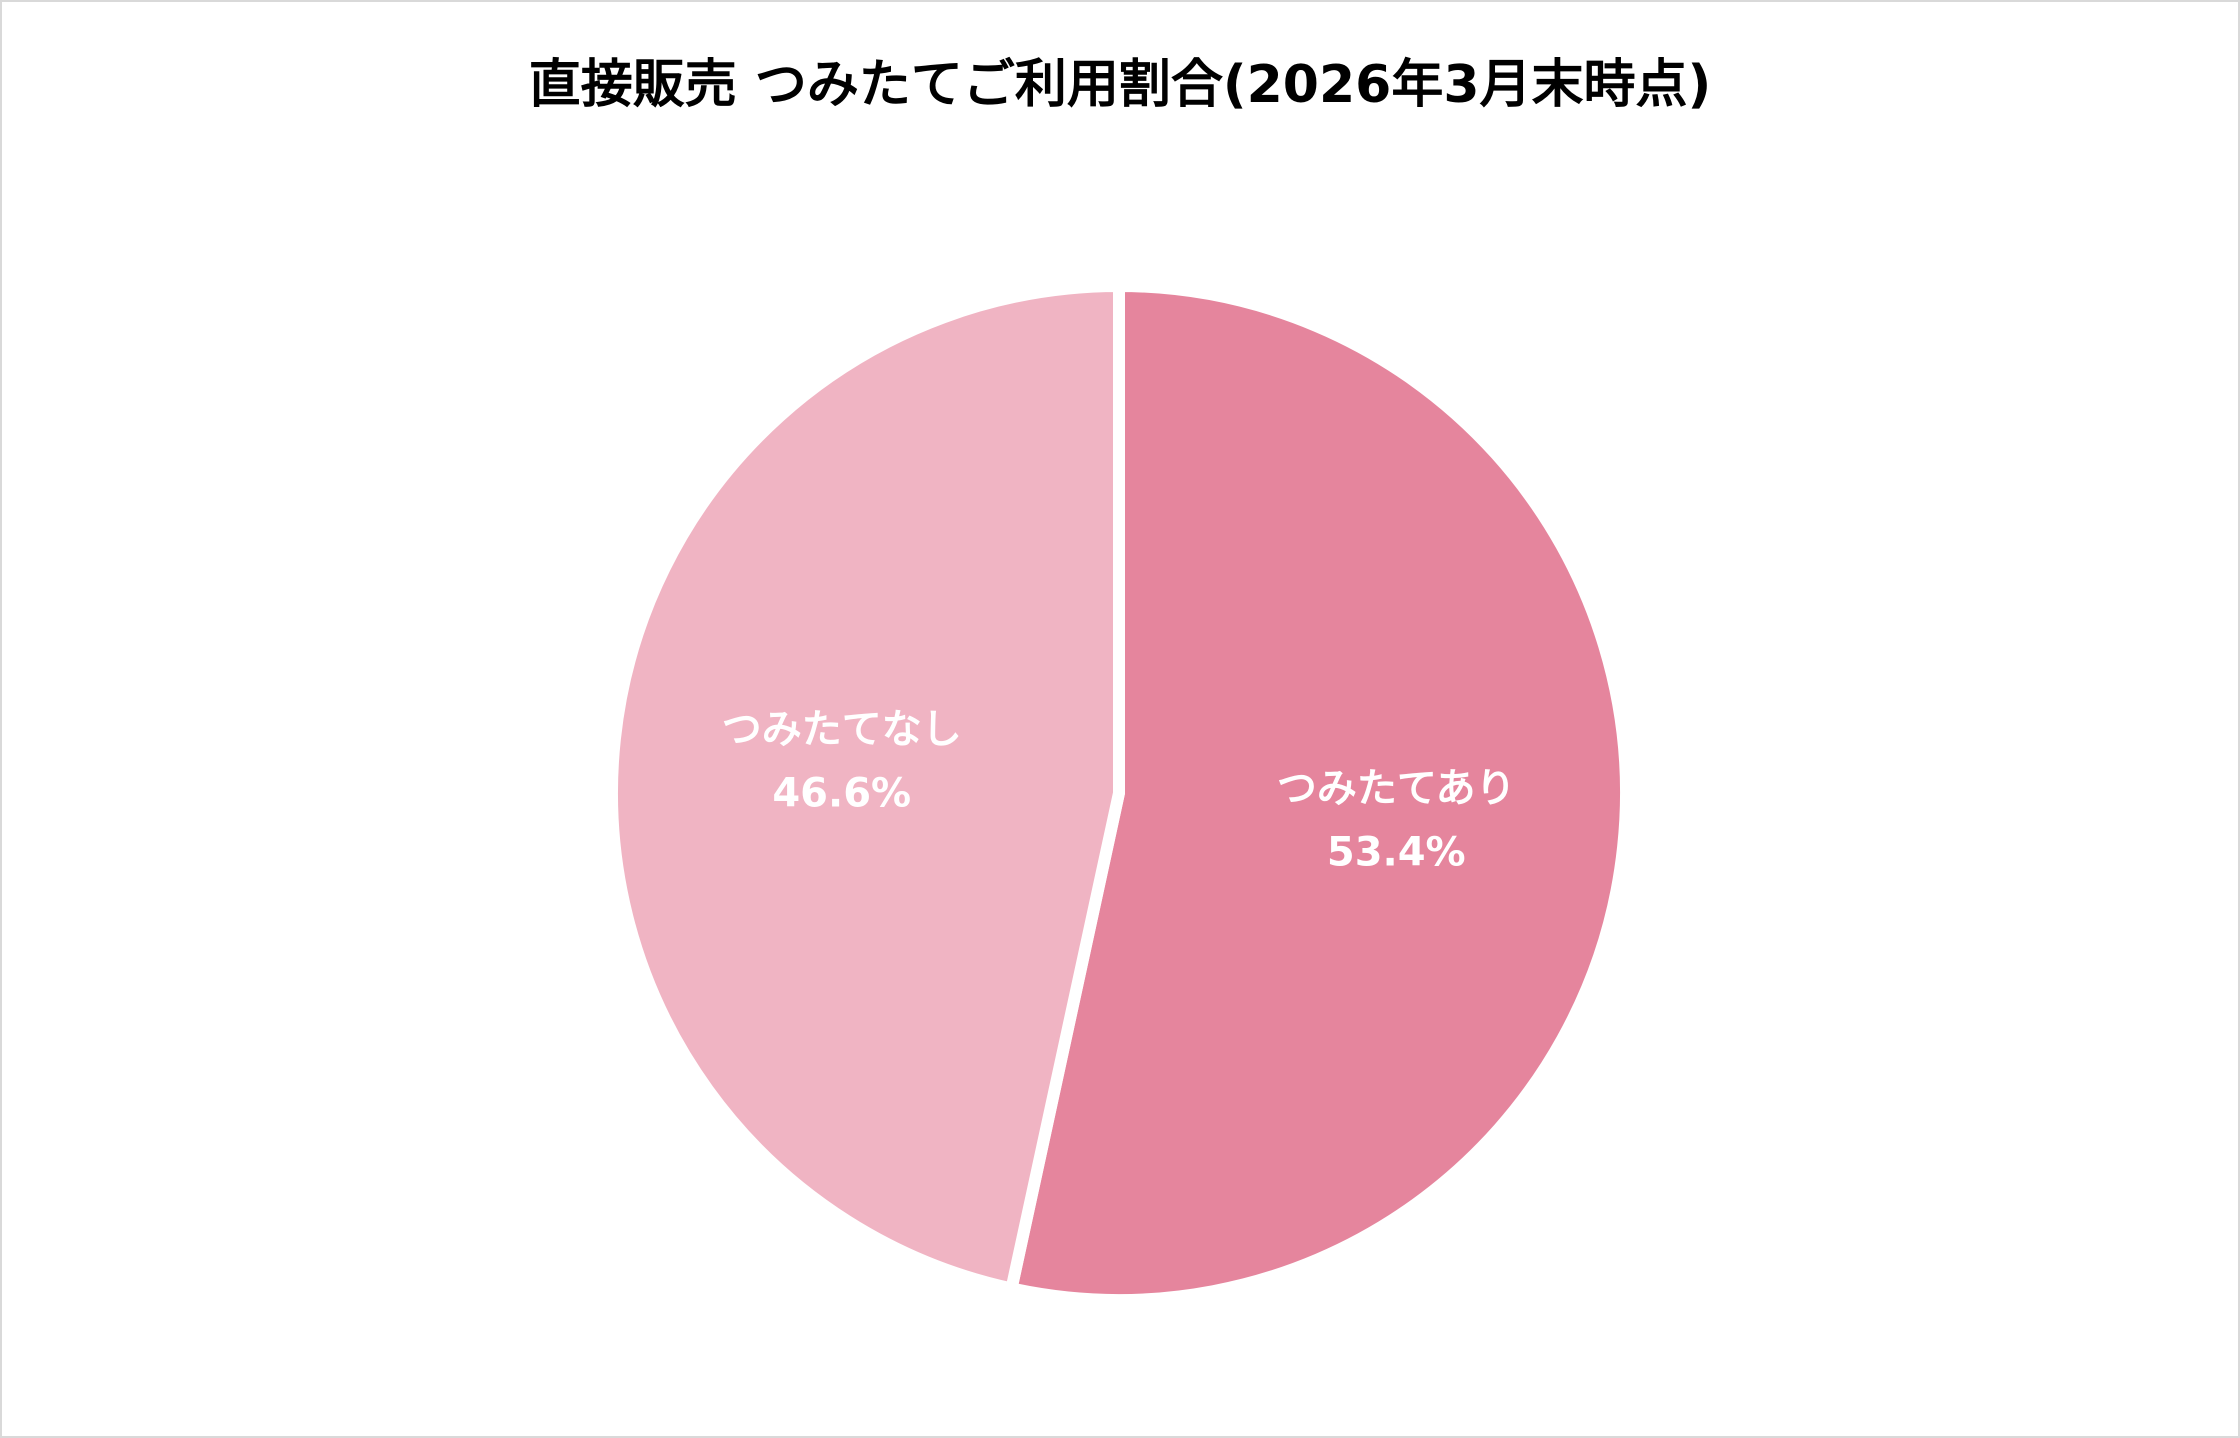  I want to click on slice-value-label: 46.6%, so click(841, 793).